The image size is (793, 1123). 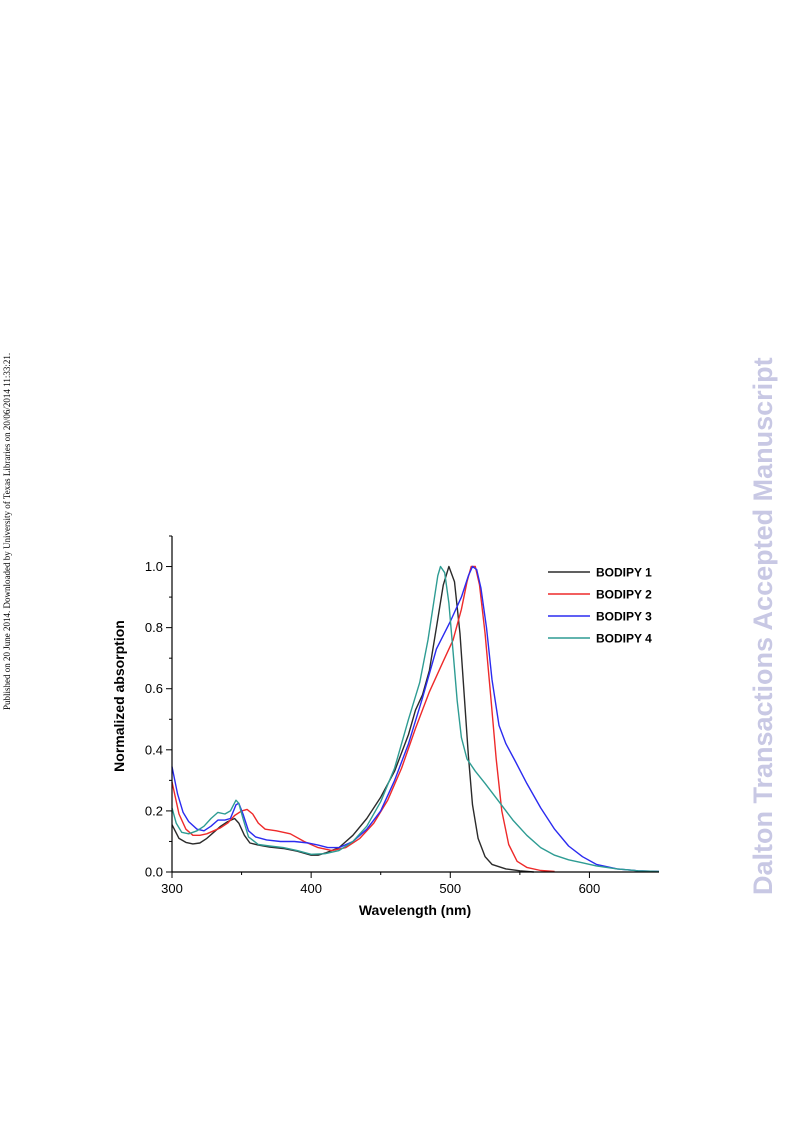 I want to click on y-tick-label: 0.2, so click(x=154, y=810).